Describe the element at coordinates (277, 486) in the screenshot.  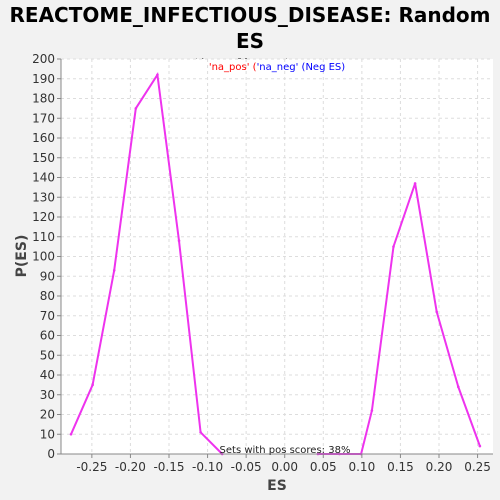
I see `x-axis-label: ES` at that location.